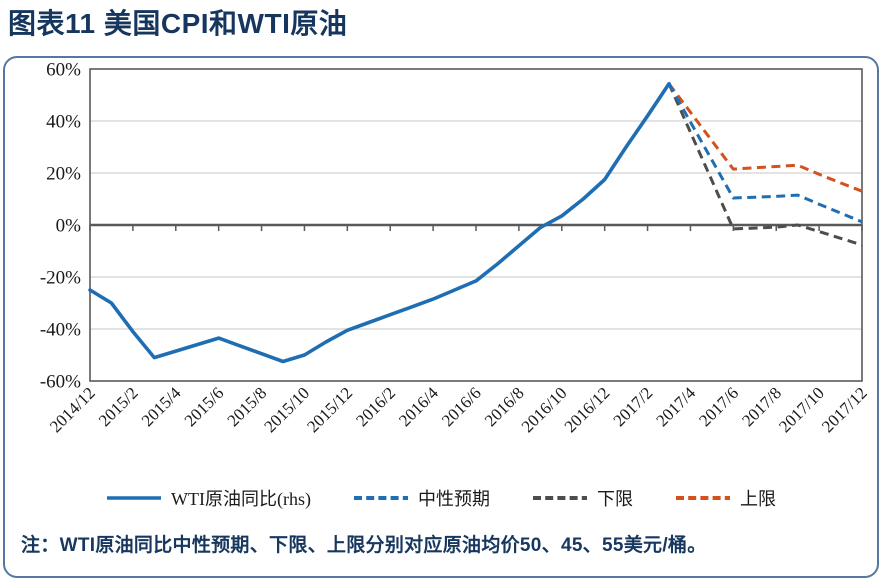  What do you see at coordinates (544, 409) in the screenshot?
I see `x-axis-label: 2016/10` at bounding box center [544, 409].